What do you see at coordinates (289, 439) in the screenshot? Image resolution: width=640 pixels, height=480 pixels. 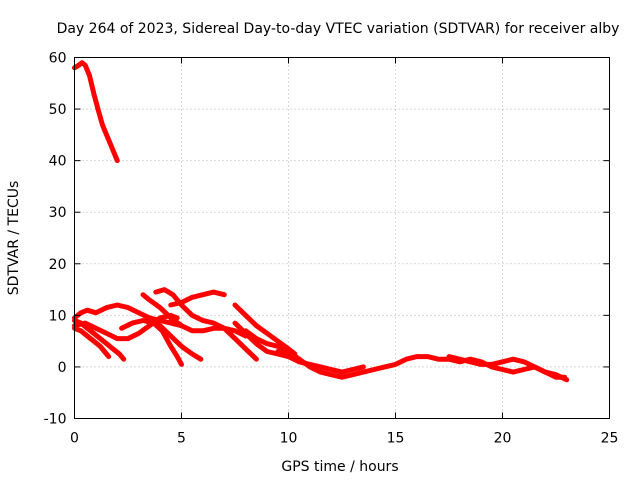 I see `x-tick-label: 10` at bounding box center [289, 439].